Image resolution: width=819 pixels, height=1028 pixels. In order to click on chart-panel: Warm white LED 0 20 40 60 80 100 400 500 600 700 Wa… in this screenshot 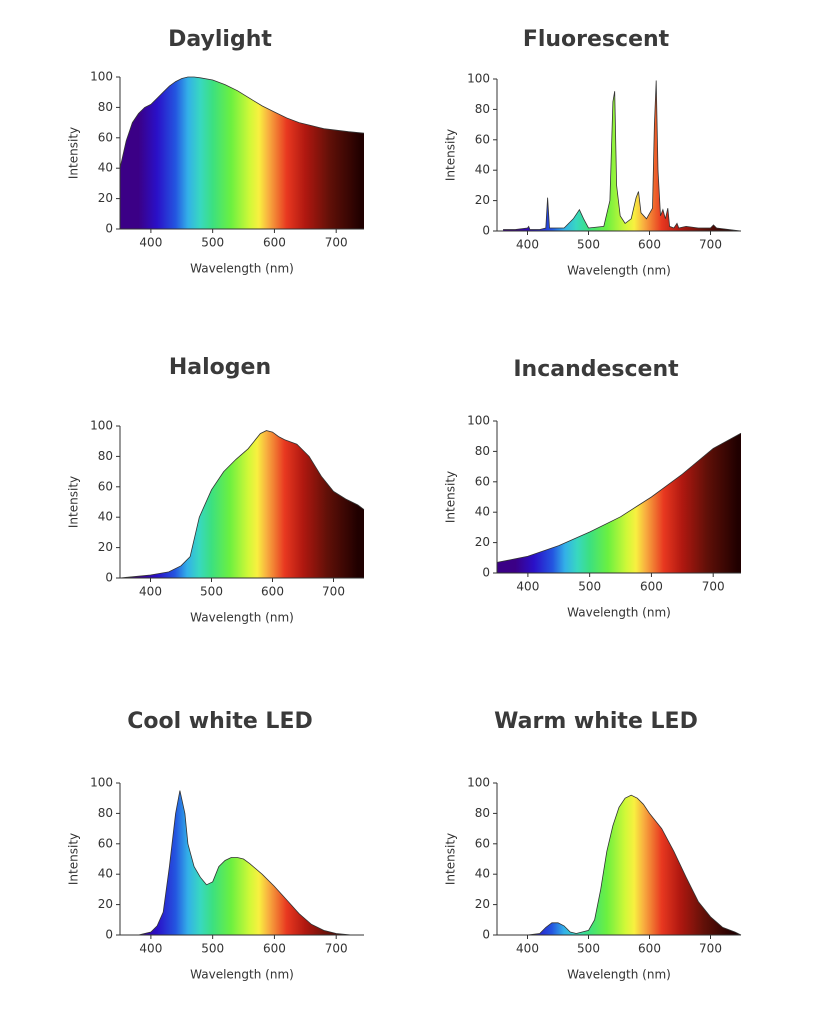, I will do `click(593, 845)`.